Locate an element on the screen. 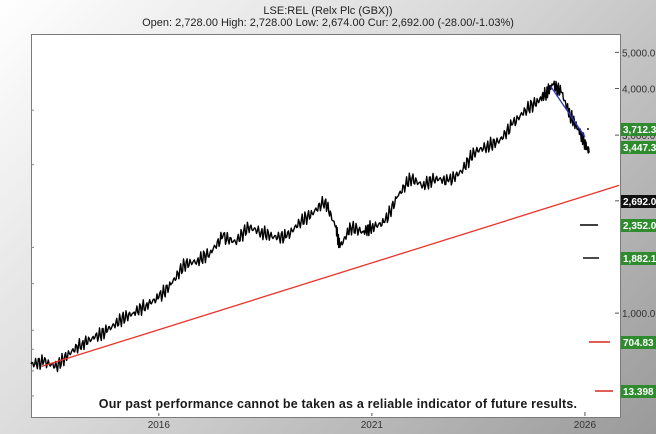  downtrend-line is located at coordinates (568, 112).